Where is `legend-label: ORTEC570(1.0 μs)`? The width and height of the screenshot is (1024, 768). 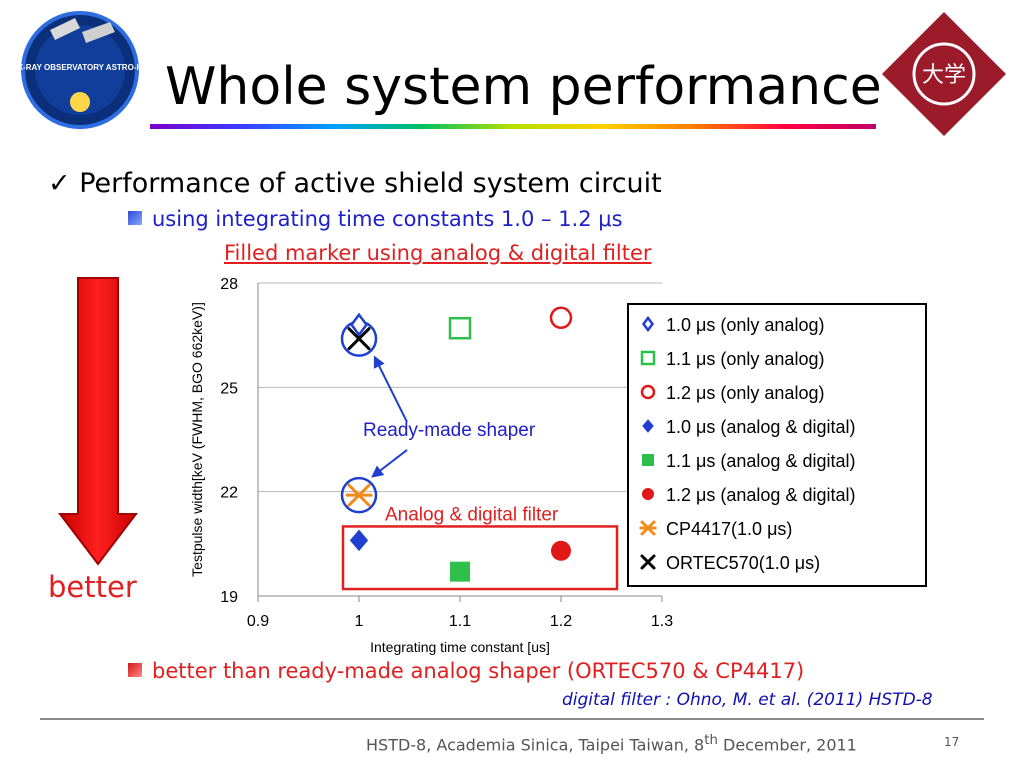 legend-label: ORTEC570(1.0 μs) is located at coordinates (743, 563).